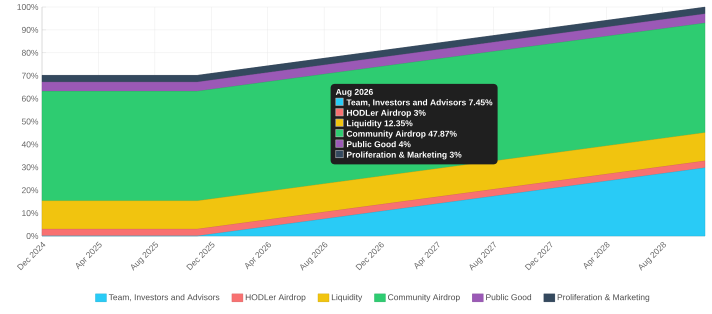  Describe the element at coordinates (30, 75) in the screenshot. I see `y-tick-label: 70%` at that location.